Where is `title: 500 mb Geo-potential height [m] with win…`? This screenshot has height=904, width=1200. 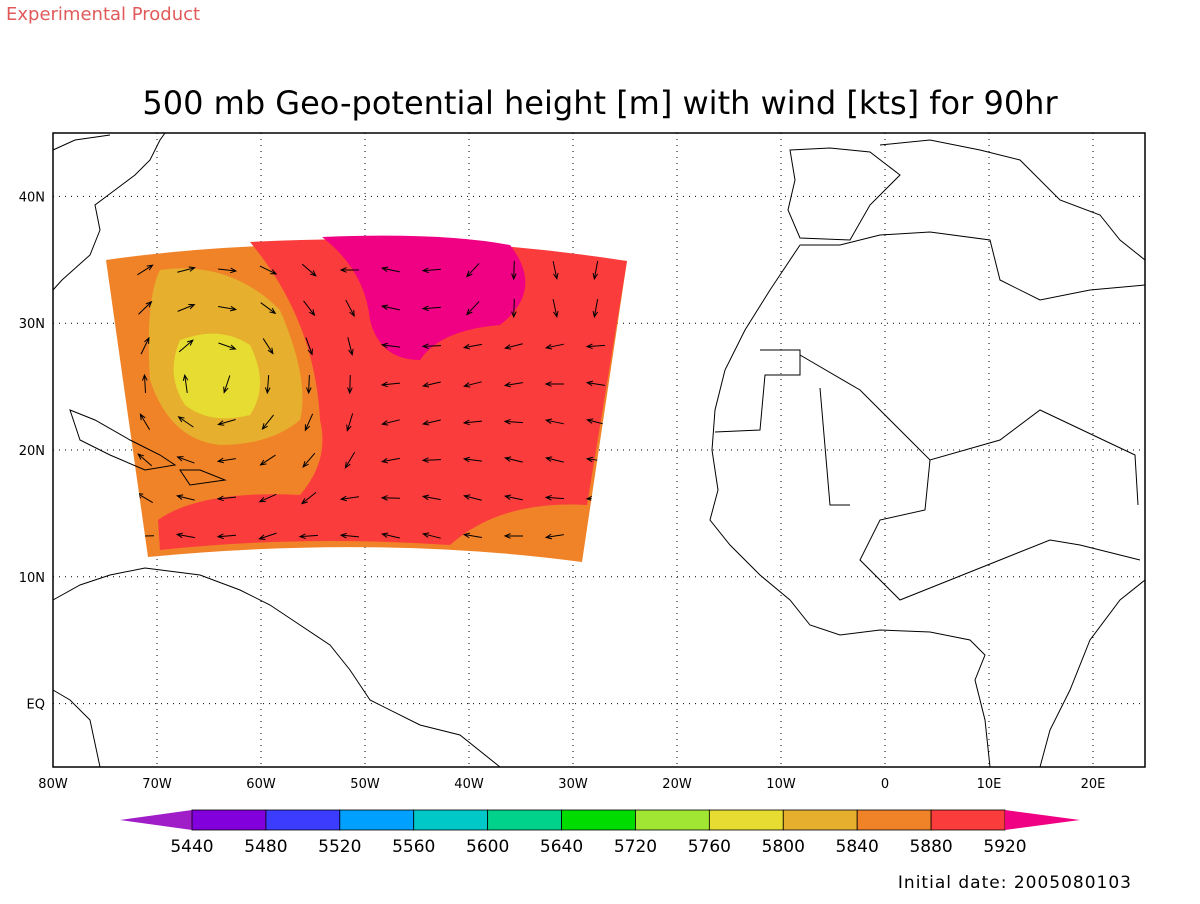
title: 500 mb Geo-potential height [m] with win… is located at coordinates (600, 103).